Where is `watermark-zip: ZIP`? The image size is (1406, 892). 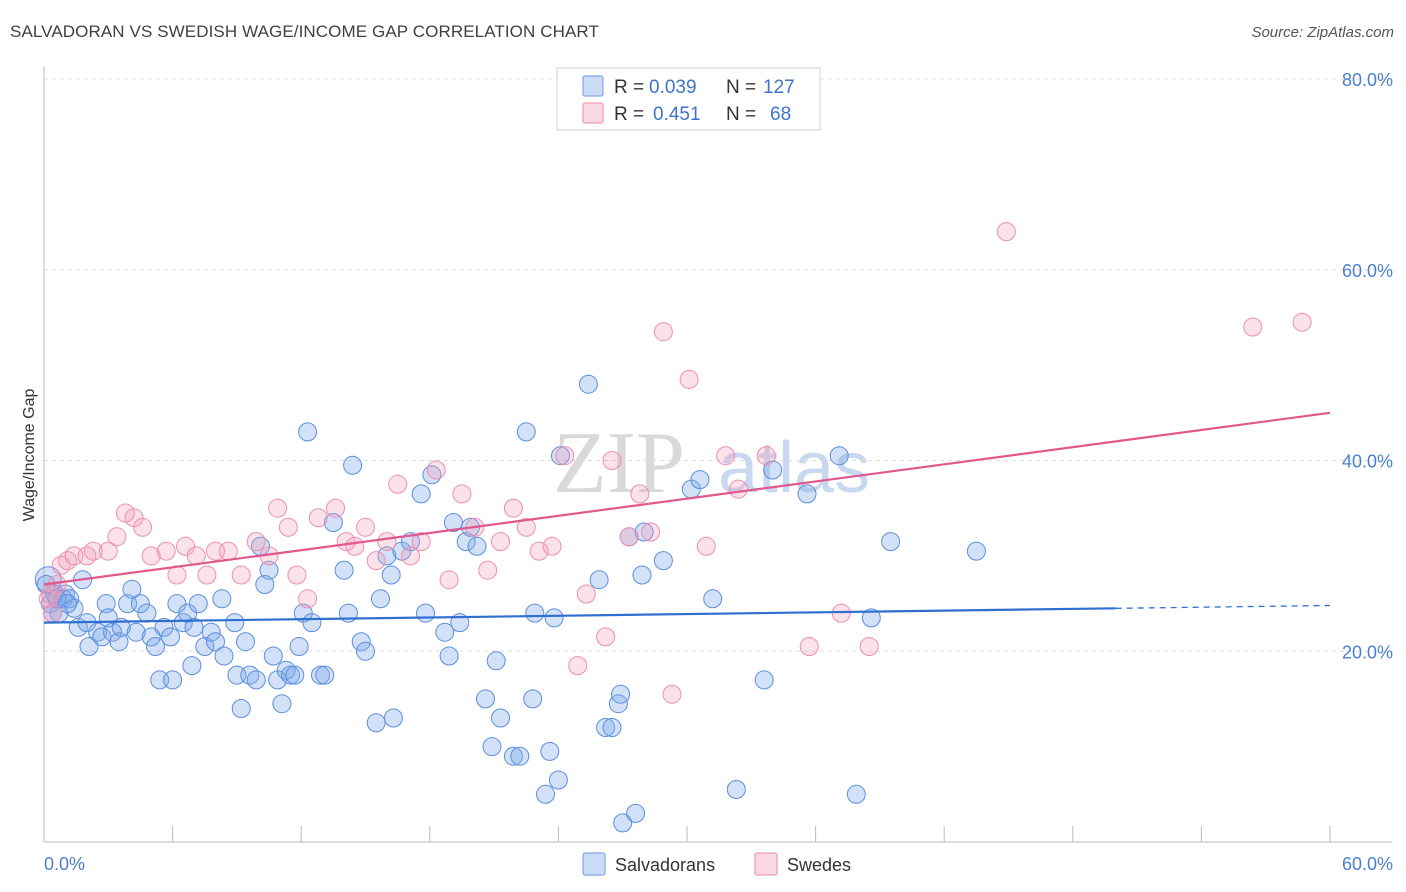
watermark-zip: ZIP is located at coordinates (619, 463).